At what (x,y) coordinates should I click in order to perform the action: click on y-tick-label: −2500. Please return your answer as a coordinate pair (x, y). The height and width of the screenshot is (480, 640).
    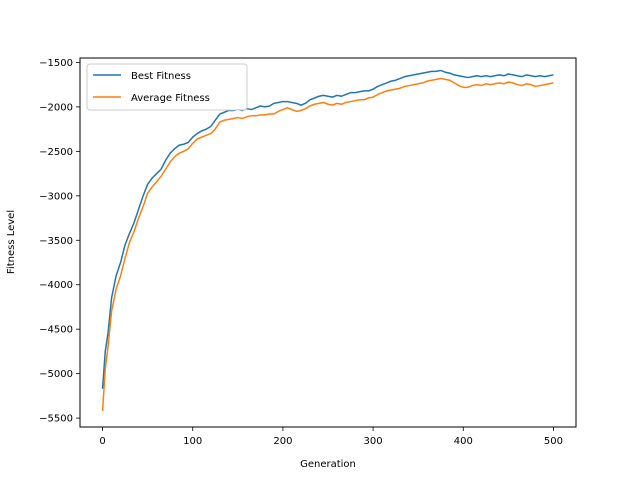
    Looking at the image, I should click on (56, 152).